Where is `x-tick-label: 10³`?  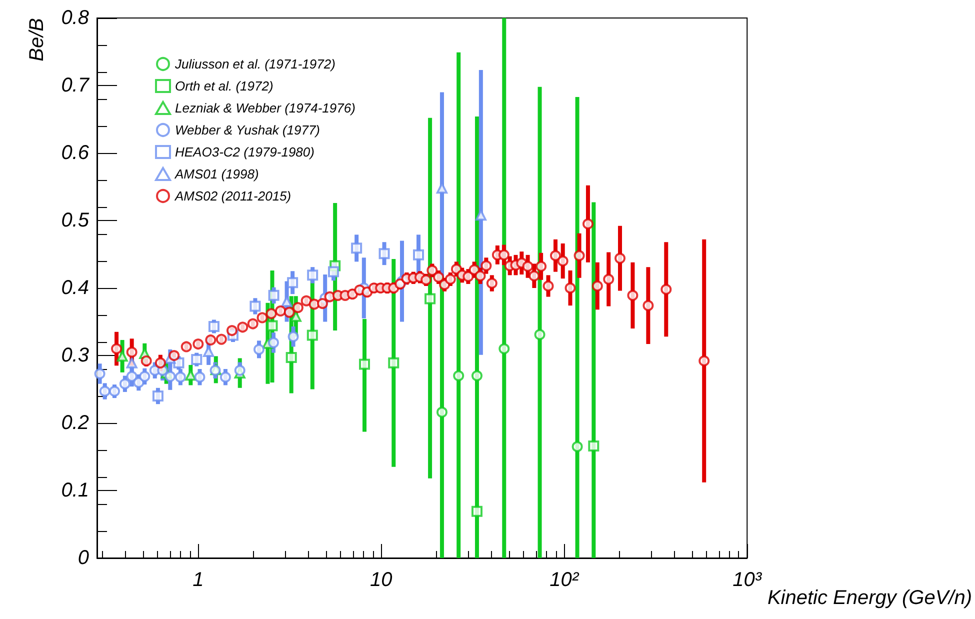
x-tick-label: 10³ is located at coordinates (747, 580).